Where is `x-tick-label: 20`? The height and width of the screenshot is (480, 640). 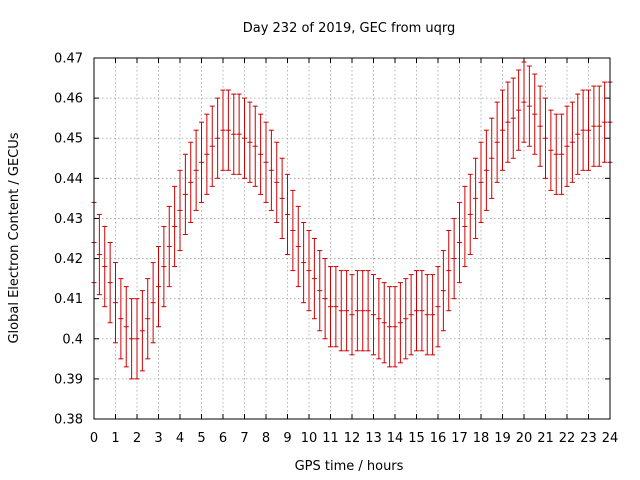
x-tick-label: 20 is located at coordinates (524, 438).